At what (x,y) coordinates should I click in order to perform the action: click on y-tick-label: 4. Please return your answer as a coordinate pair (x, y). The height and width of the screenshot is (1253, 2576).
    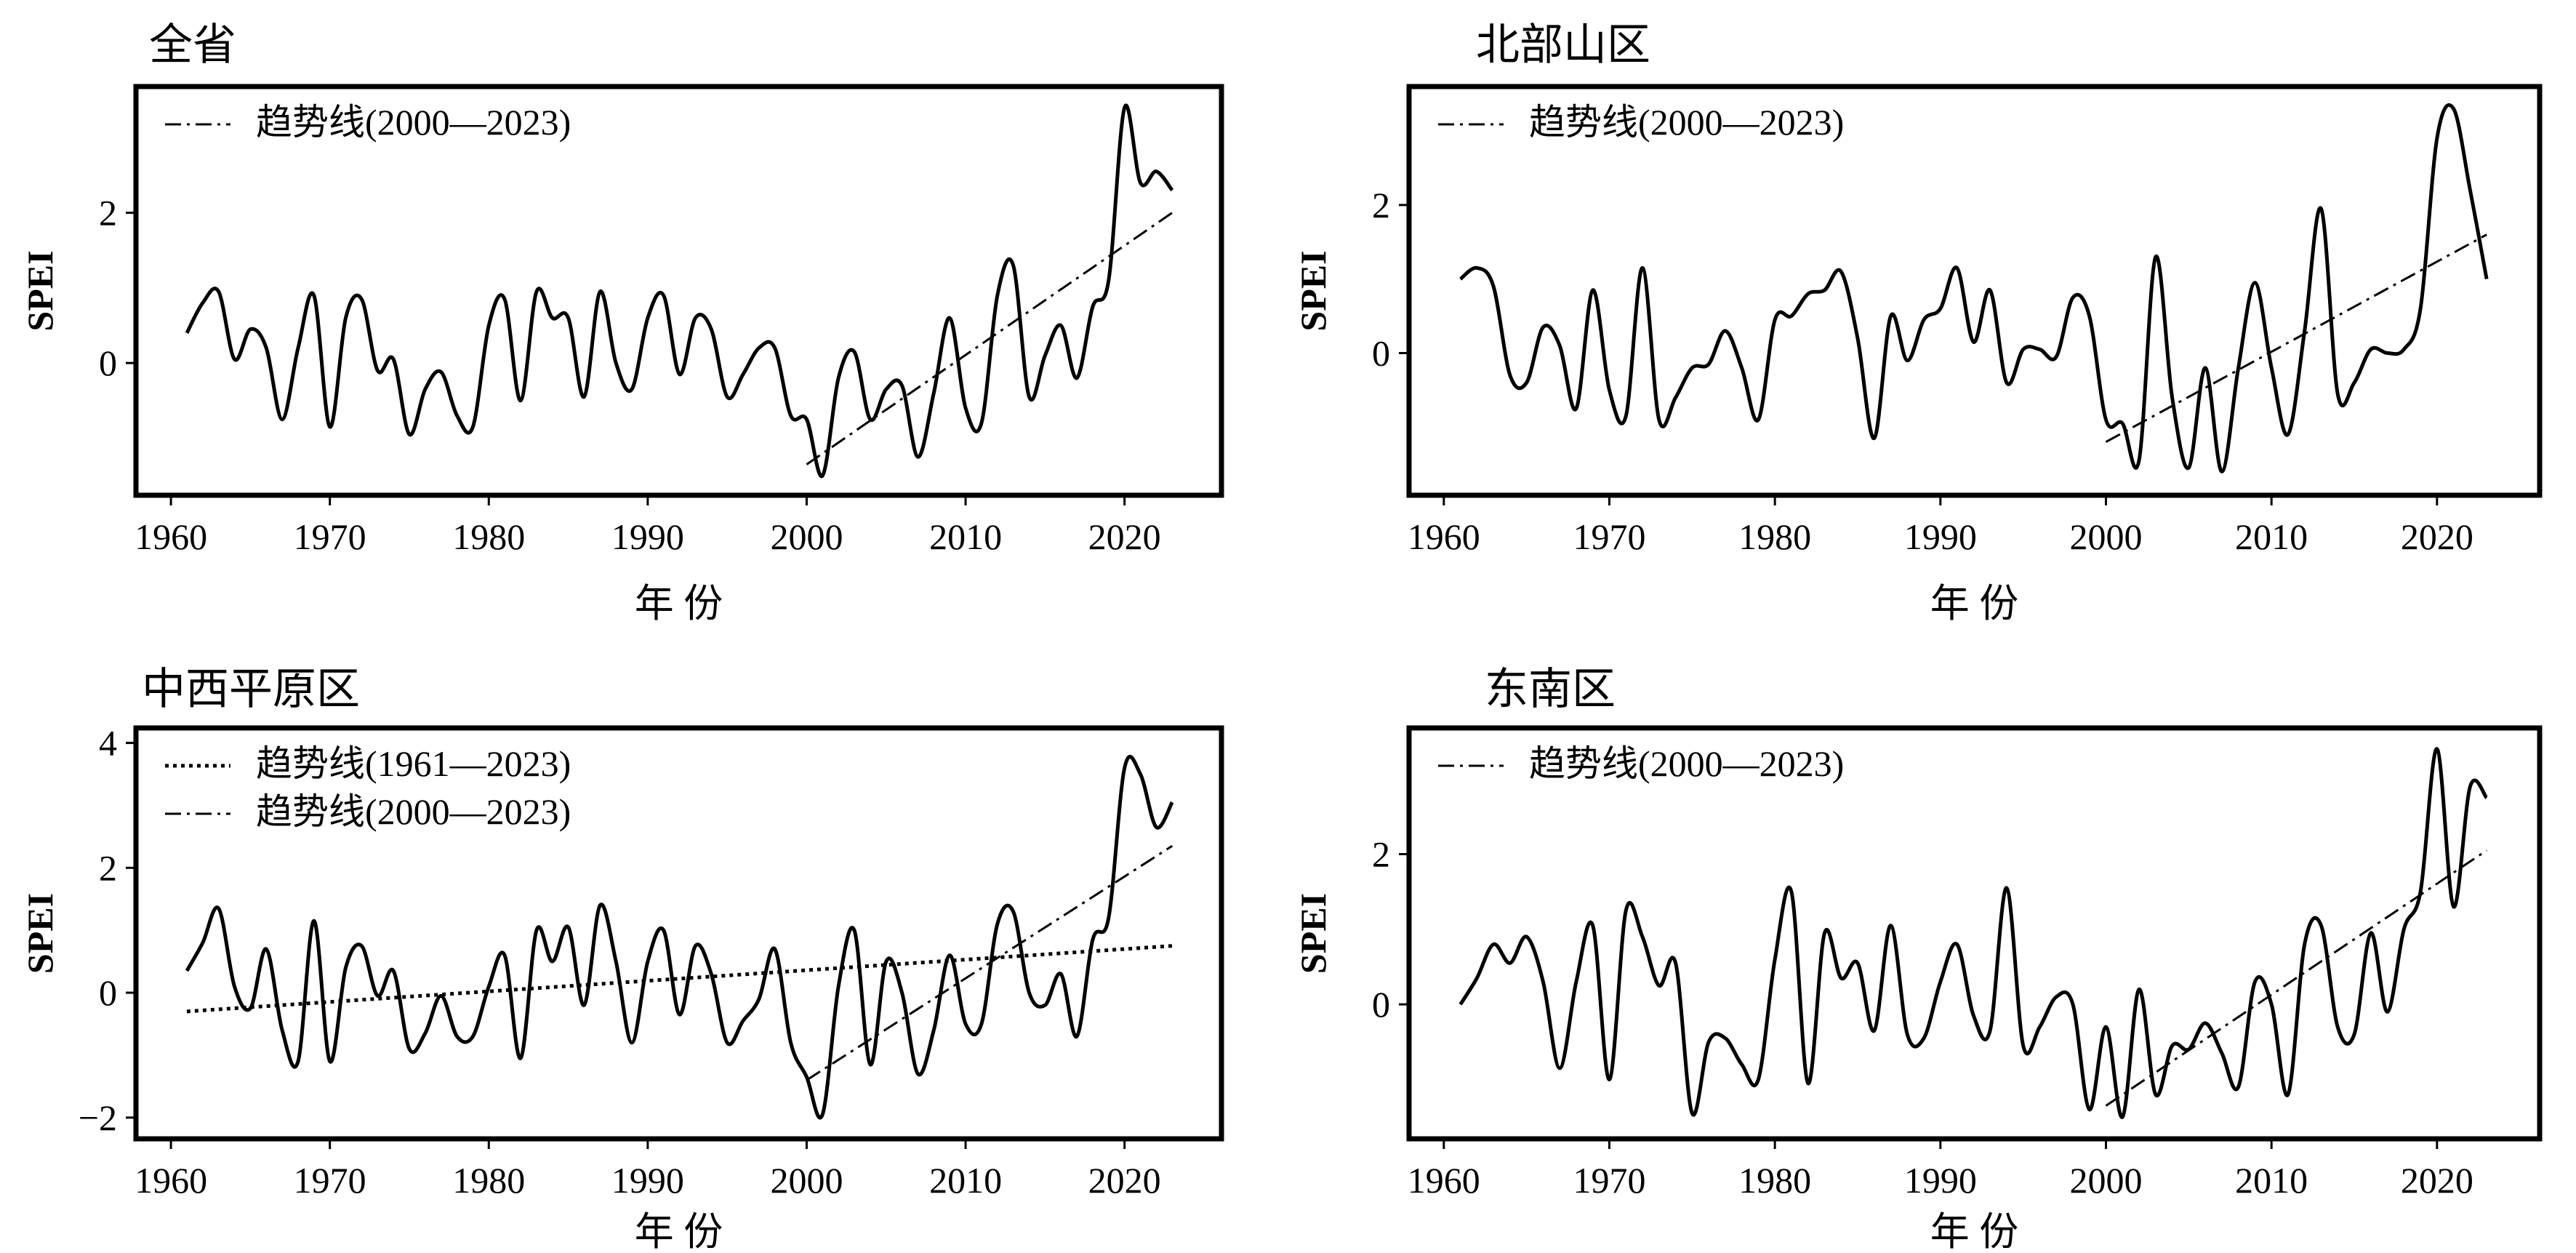
    Looking at the image, I should click on (108, 743).